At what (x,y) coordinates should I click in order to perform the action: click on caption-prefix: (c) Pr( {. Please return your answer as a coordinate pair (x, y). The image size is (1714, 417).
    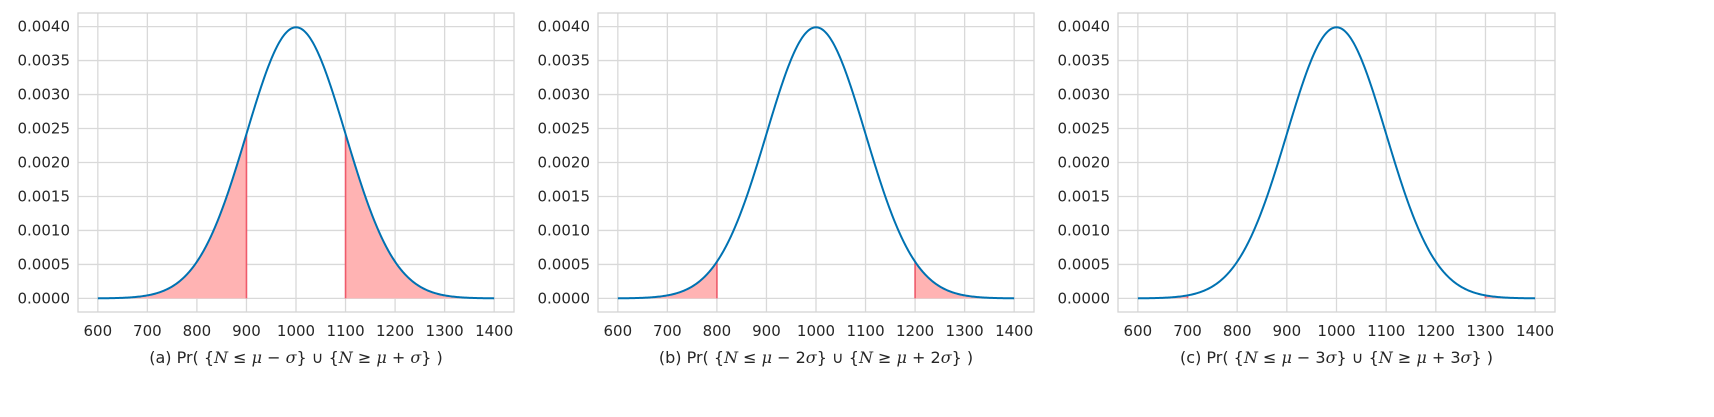
    Looking at the image, I should click on (1212, 357).